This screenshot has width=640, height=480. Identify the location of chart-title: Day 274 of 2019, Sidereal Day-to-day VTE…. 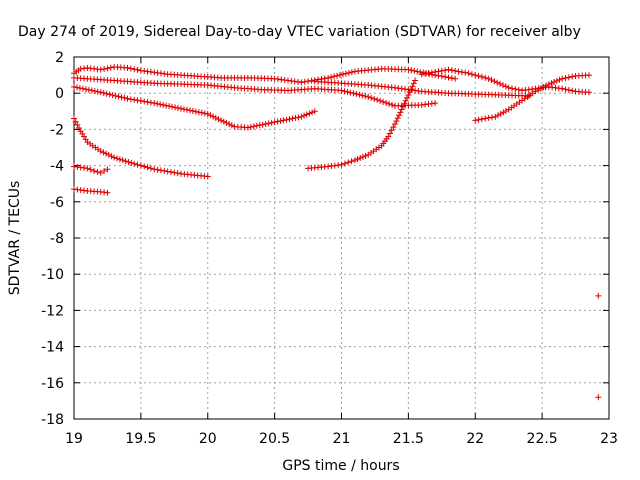
(299, 32).